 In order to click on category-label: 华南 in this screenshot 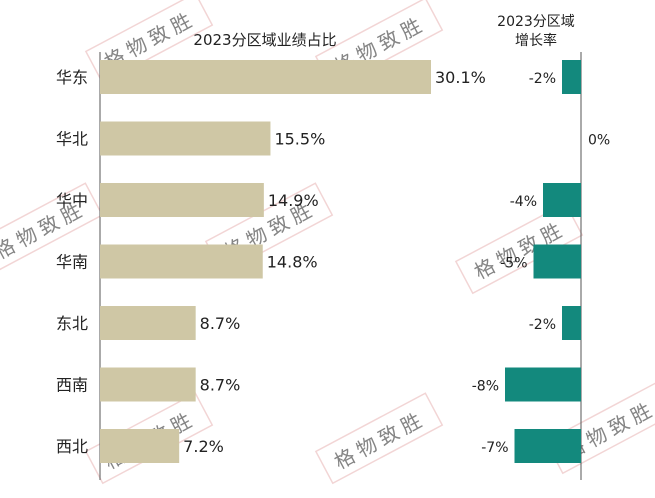, I will do `click(72, 262)`.